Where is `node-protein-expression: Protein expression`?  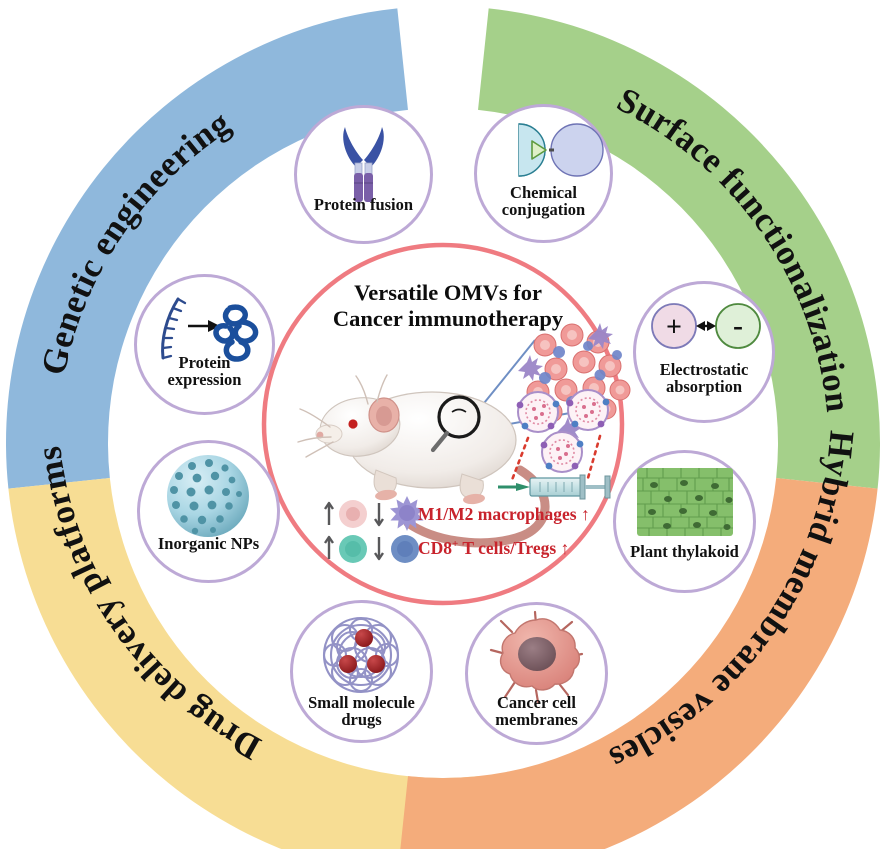
node-protein-expression: Protein expression is located at coordinates (204, 344).